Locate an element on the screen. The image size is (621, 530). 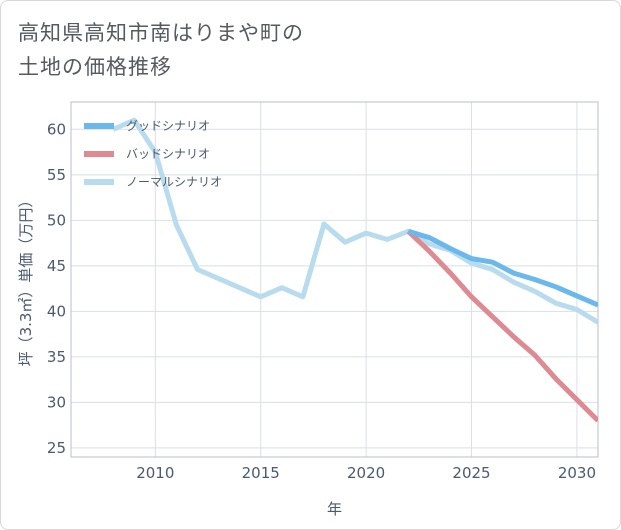
x-tick-label: 2025 is located at coordinates (471, 473).